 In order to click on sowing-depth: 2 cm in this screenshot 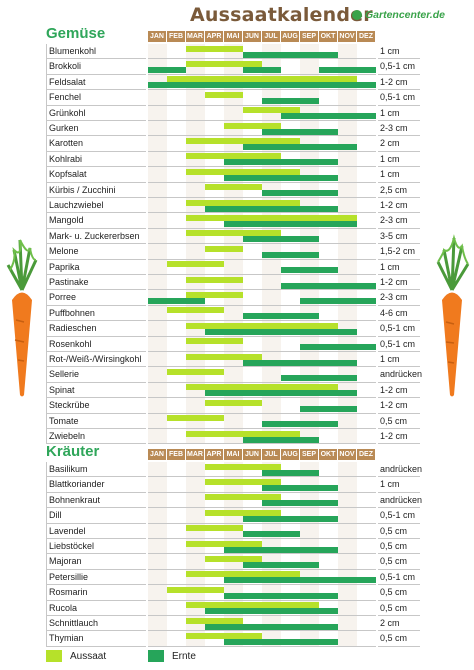, I will do `click(399, 144)`.